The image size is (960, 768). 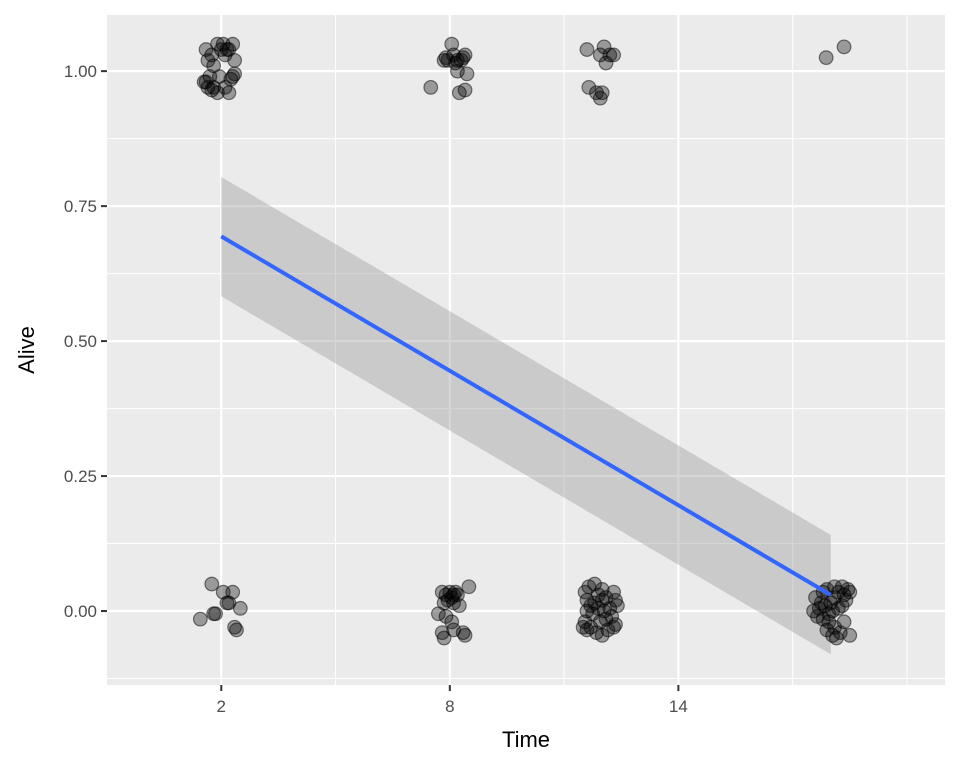 What do you see at coordinates (80, 341) in the screenshot?
I see `y-tick-label: 0.50` at bounding box center [80, 341].